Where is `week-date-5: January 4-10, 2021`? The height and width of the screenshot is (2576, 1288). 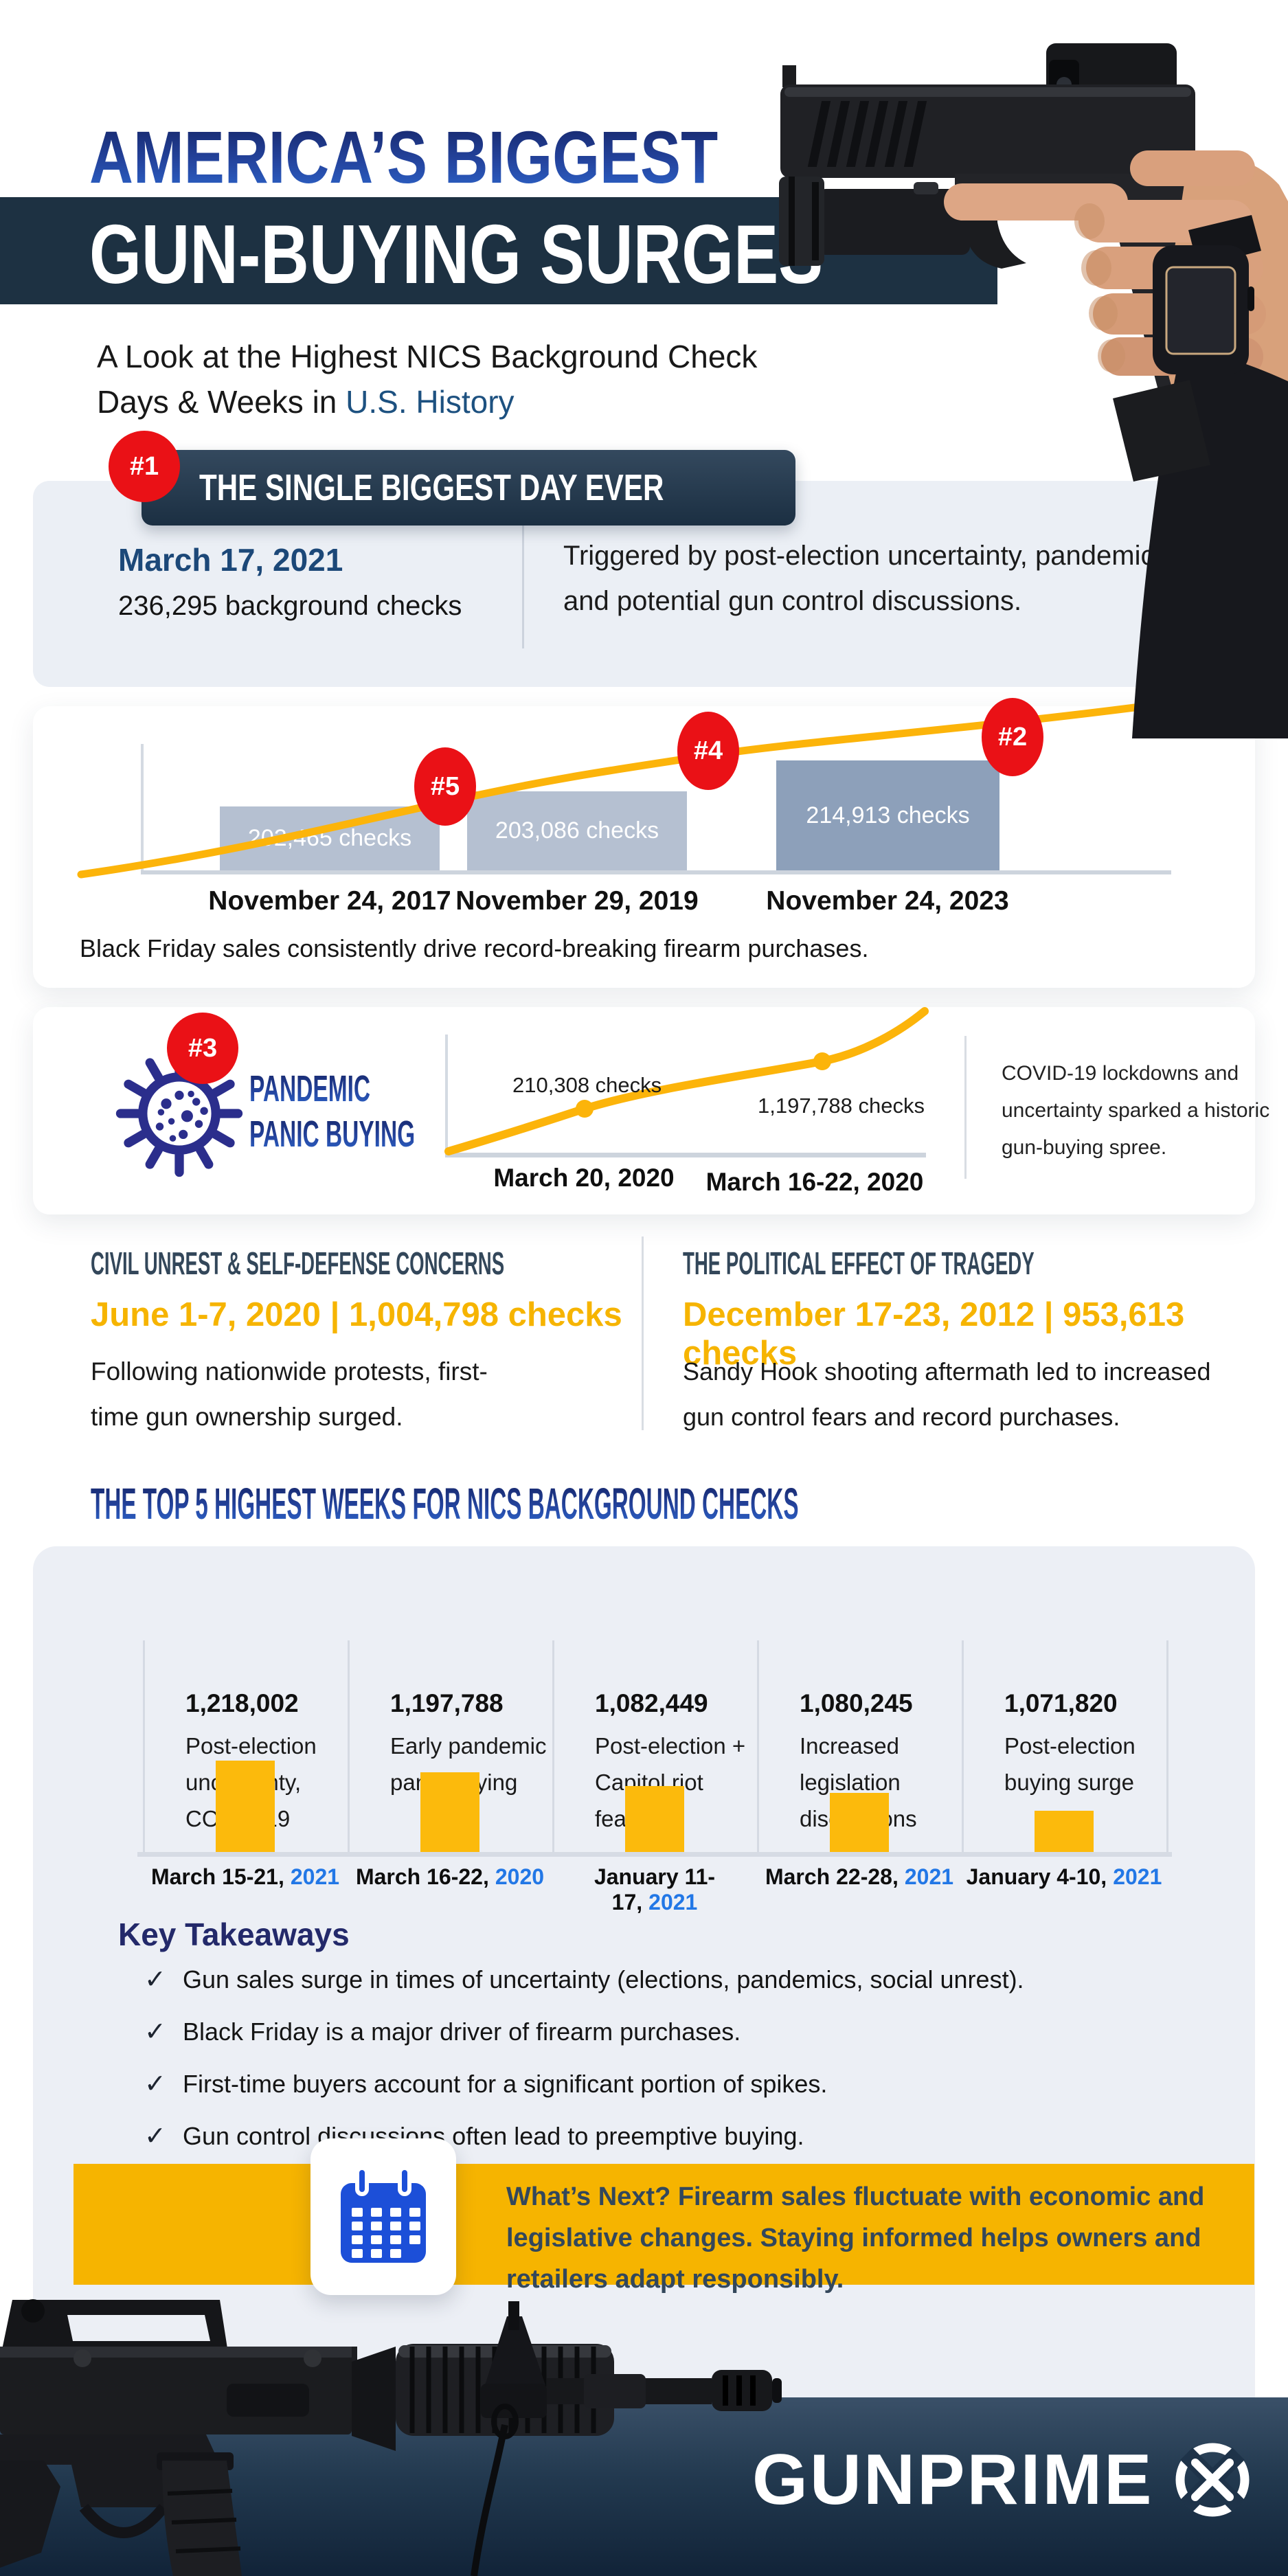 week-date-5: January 4-10, 2021 is located at coordinates (1064, 1876).